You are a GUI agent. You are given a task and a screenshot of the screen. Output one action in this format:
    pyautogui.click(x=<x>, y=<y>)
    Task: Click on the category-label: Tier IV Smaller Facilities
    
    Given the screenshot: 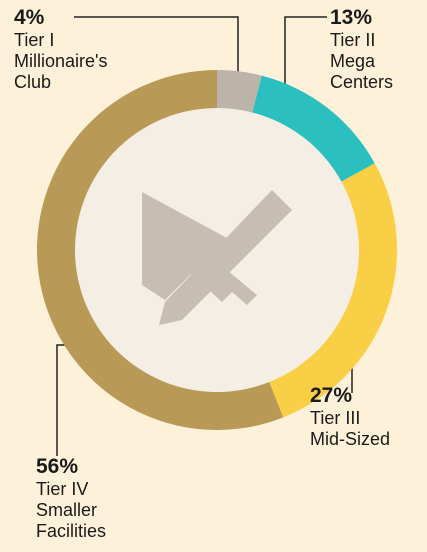 What is the action you would take?
    pyautogui.click(x=71, y=510)
    